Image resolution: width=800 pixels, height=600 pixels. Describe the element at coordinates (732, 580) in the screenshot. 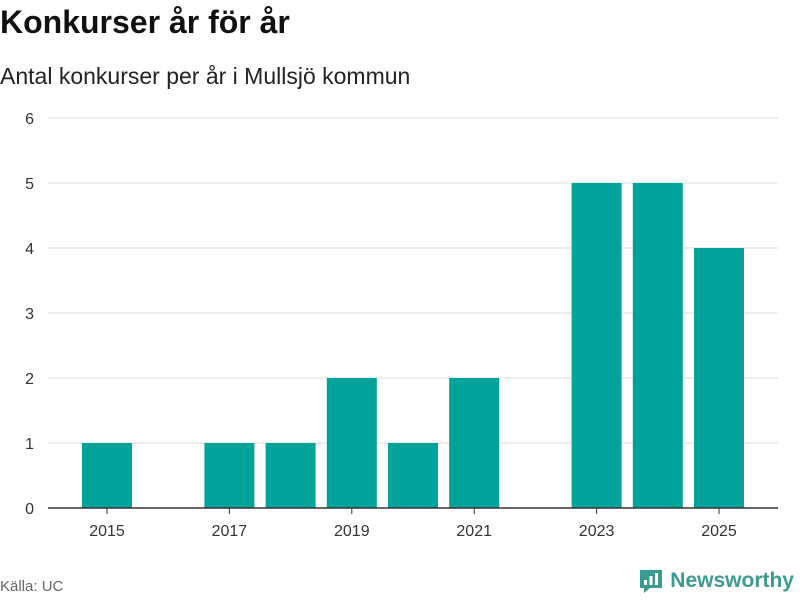

I see `brand-name: Newsworthy` at that location.